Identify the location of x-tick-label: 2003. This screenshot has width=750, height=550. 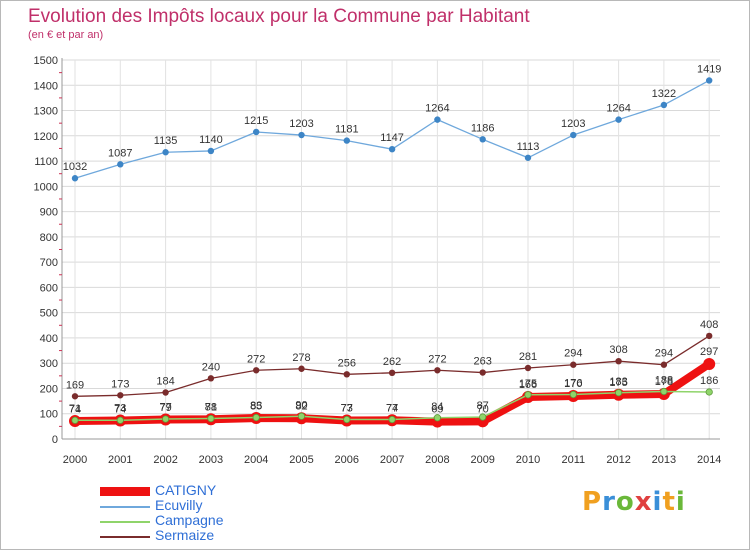
(211, 460).